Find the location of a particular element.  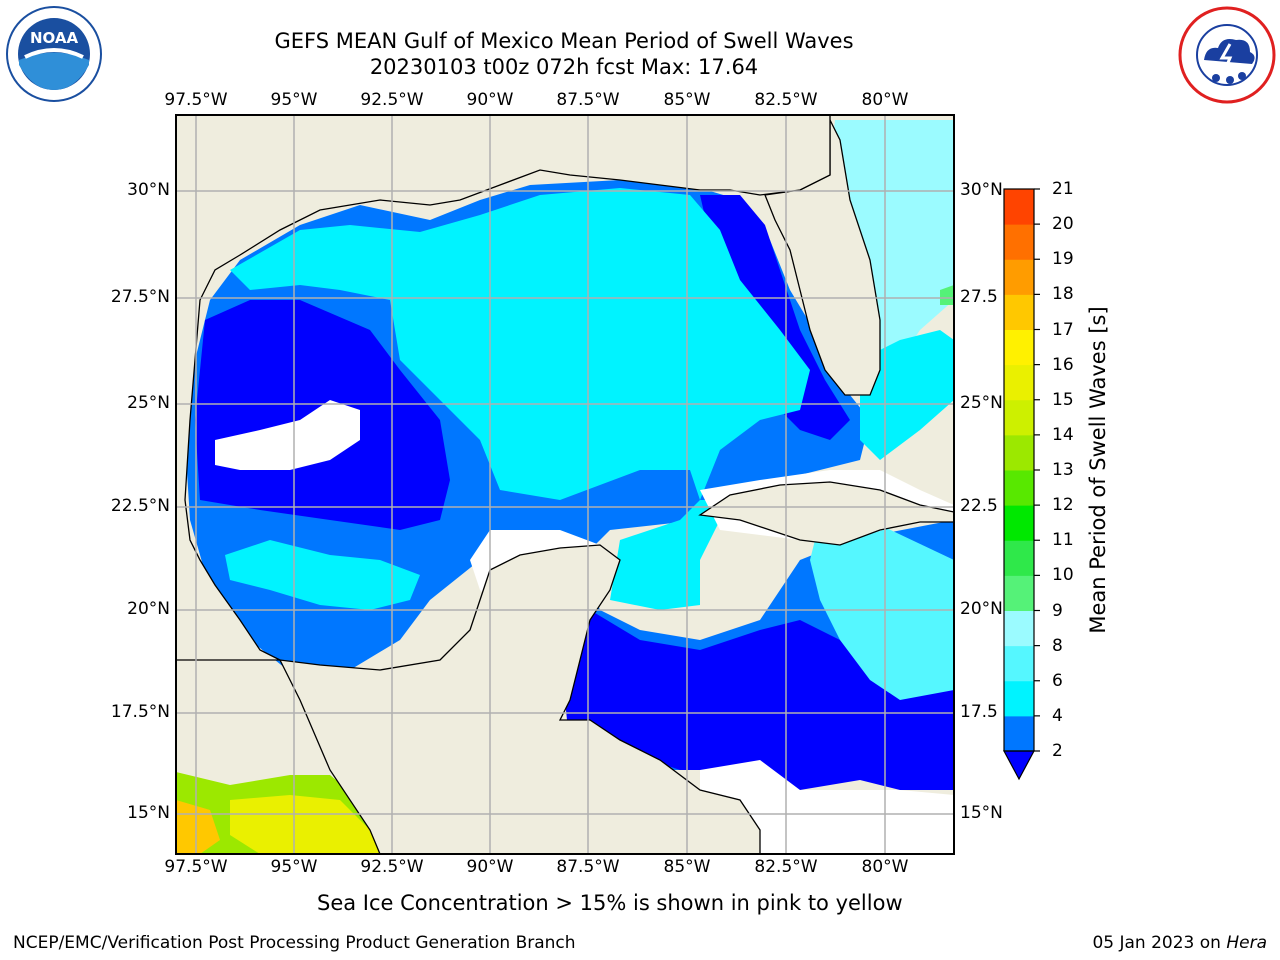

footer-date-text: 05 Jan 2023 on is located at coordinates (1159, 943).